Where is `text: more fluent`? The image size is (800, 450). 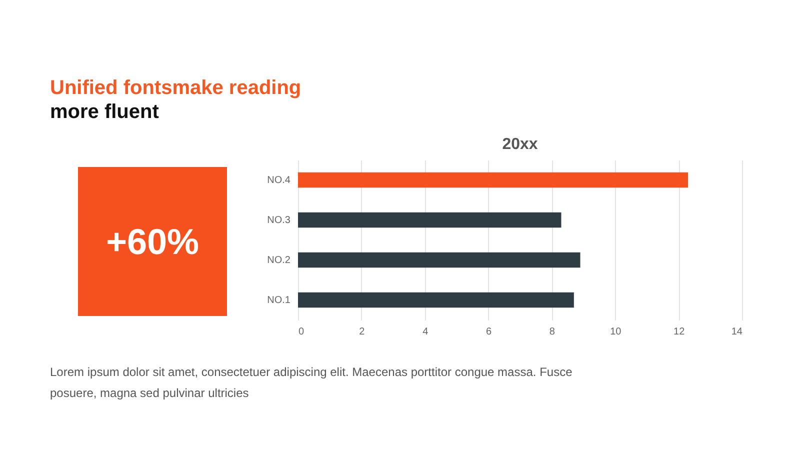 text: more fluent is located at coordinates (105, 112).